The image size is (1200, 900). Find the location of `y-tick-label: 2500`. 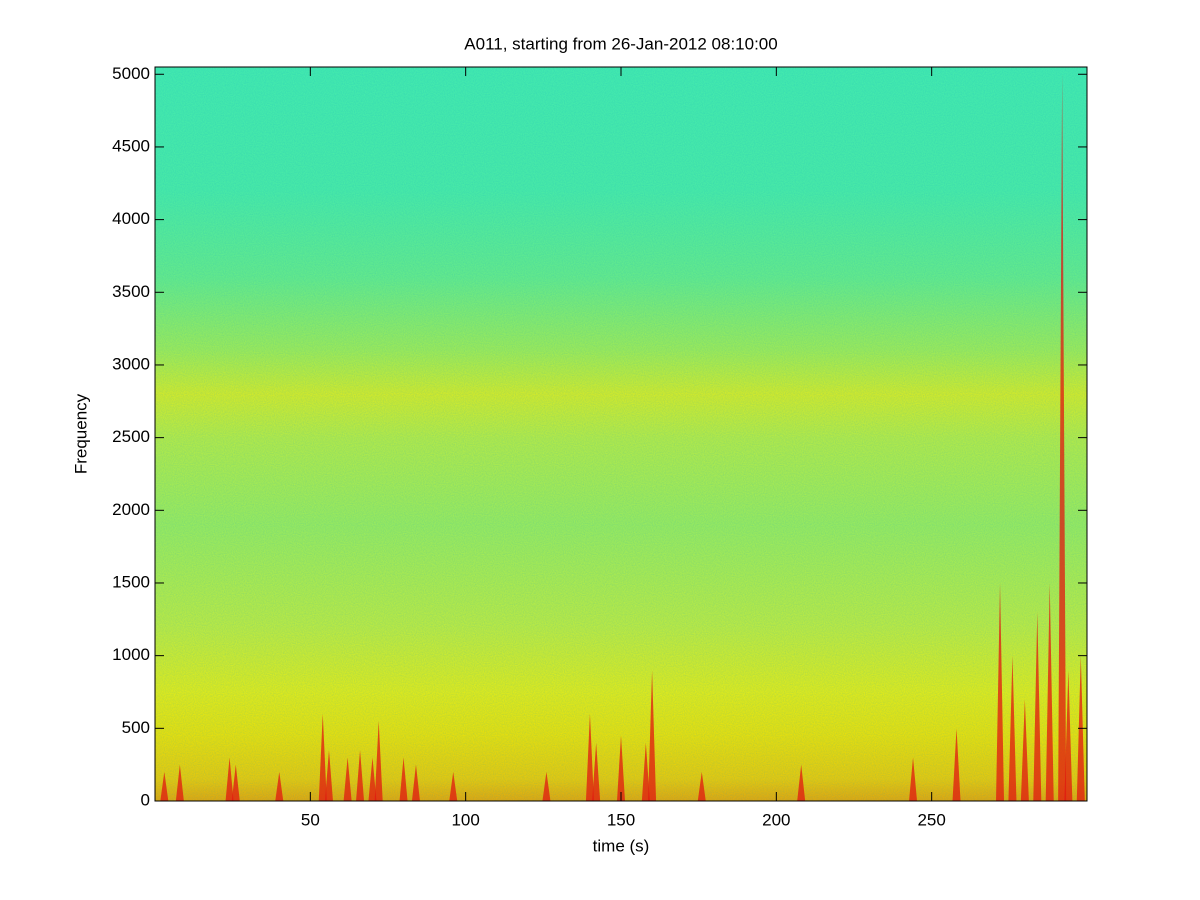

y-tick-label: 2500 is located at coordinates (131, 436).